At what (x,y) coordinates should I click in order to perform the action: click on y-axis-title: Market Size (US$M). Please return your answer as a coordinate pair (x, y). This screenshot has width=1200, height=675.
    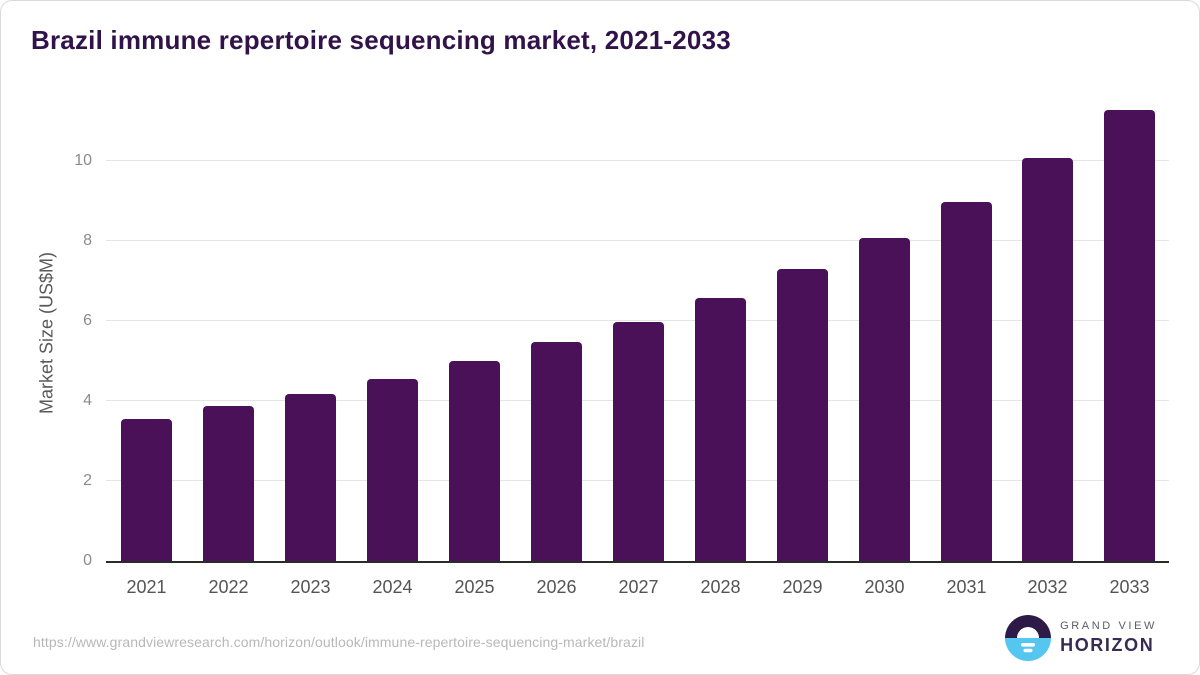
    Looking at the image, I should click on (46, 333).